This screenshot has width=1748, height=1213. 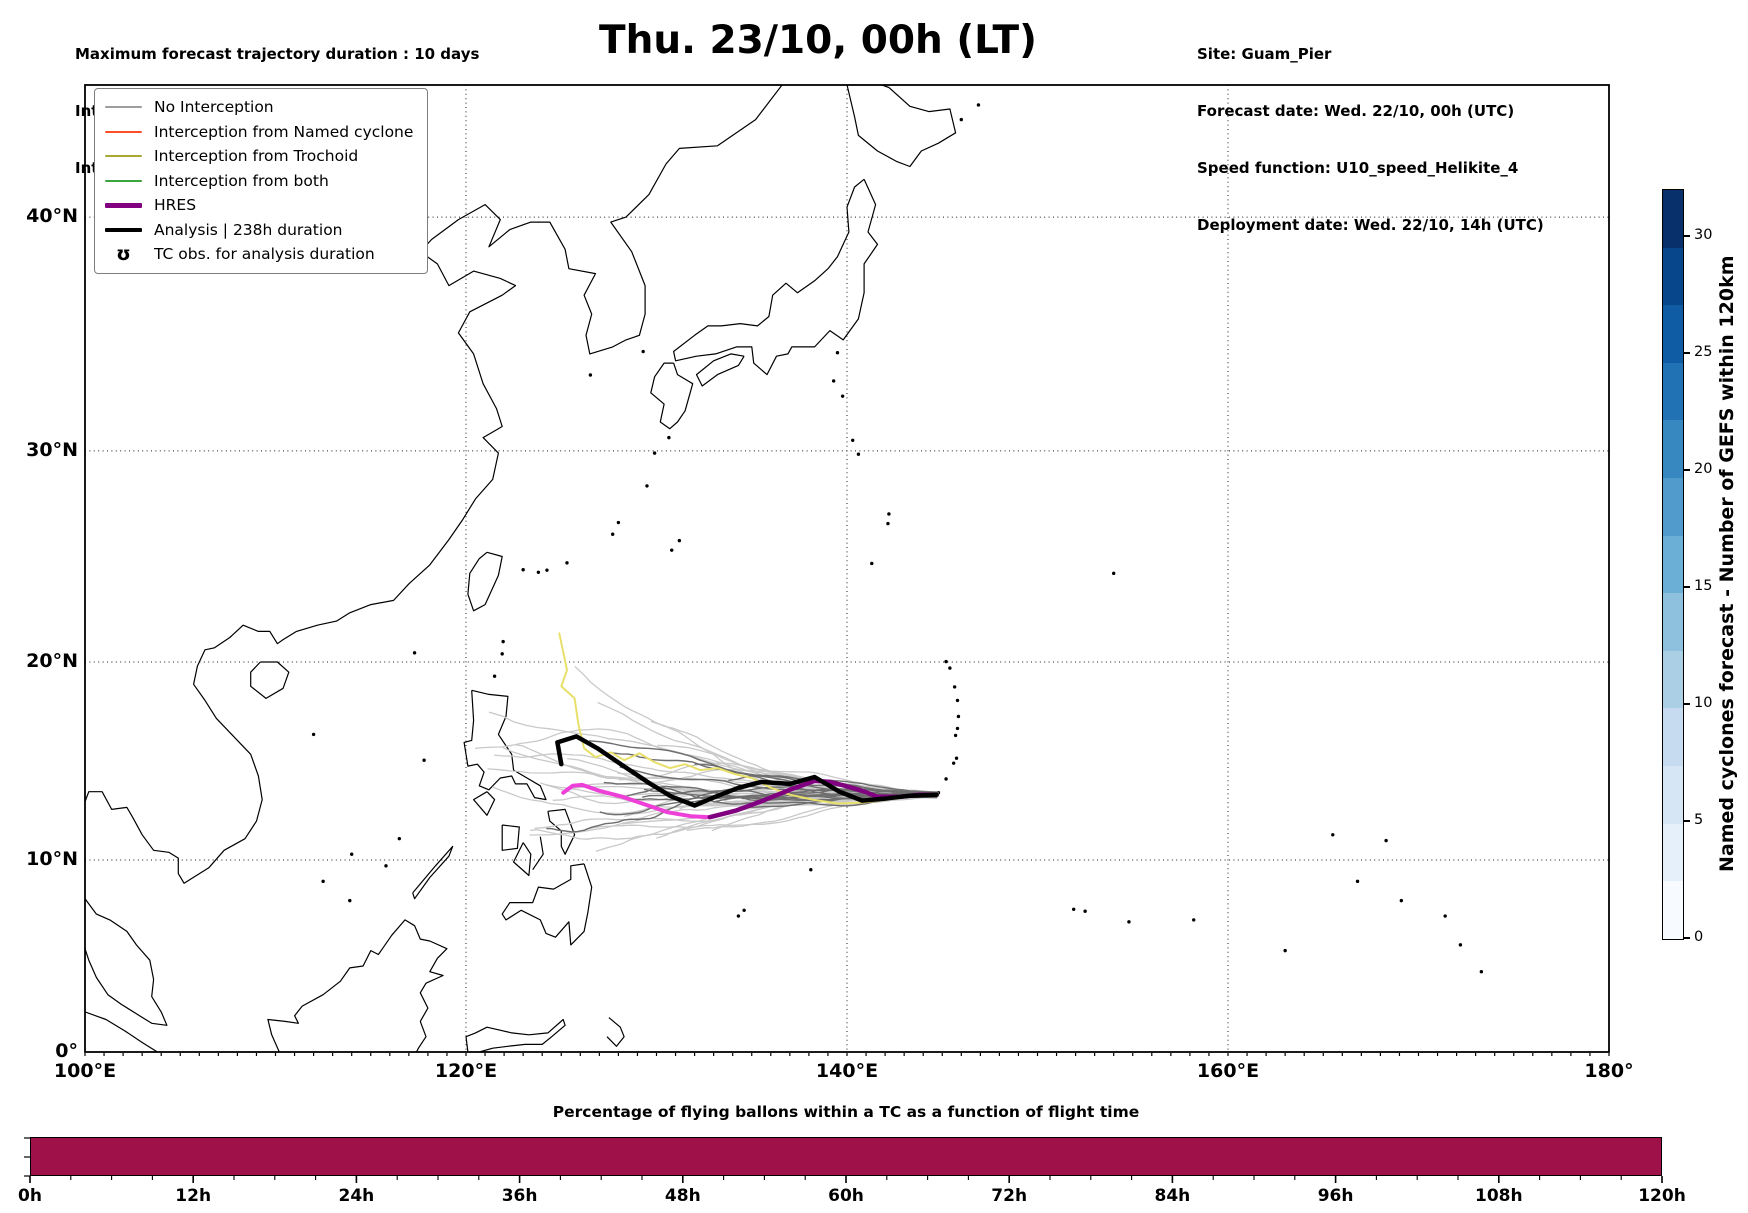 I want to click on legend-item-label: Analysis | 238h duration, so click(x=248, y=229).